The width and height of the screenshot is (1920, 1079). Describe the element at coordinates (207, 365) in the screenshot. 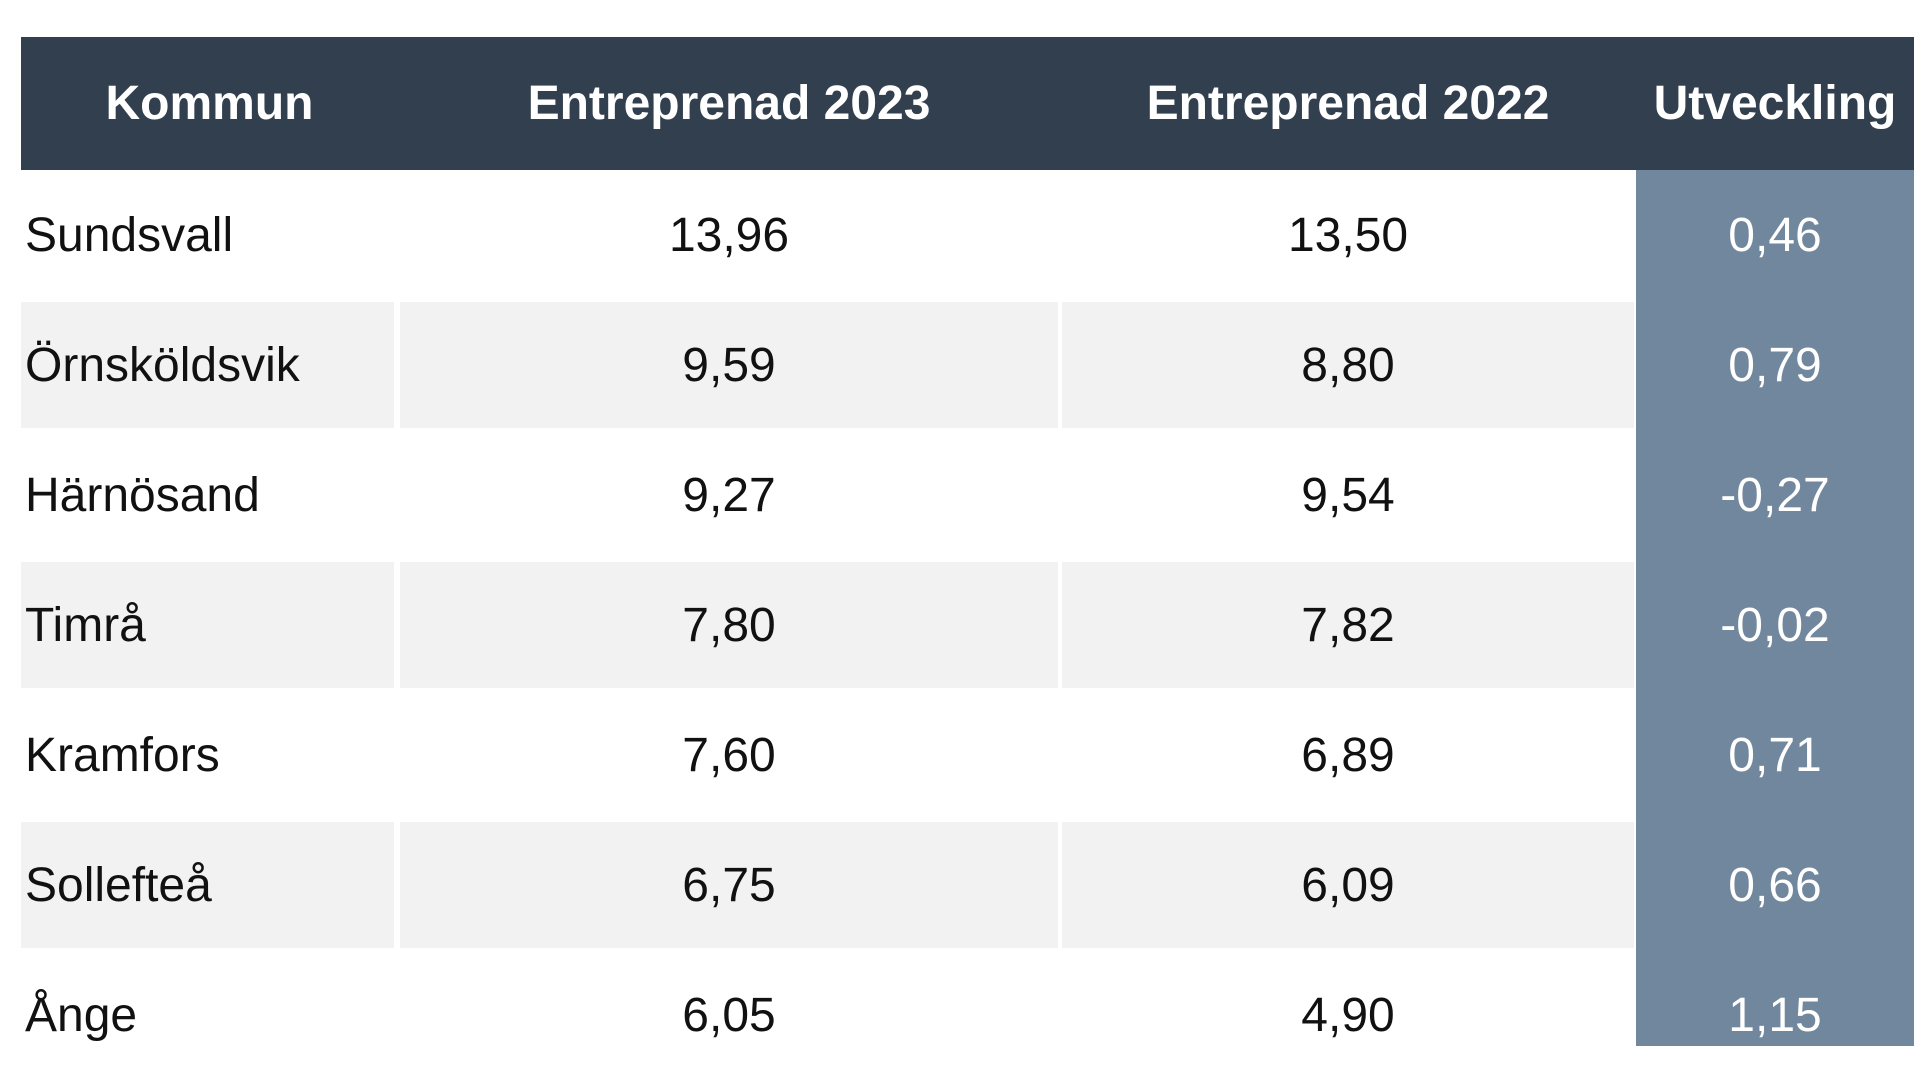

I see `municipality-cell: Örnsköldsvik` at that location.